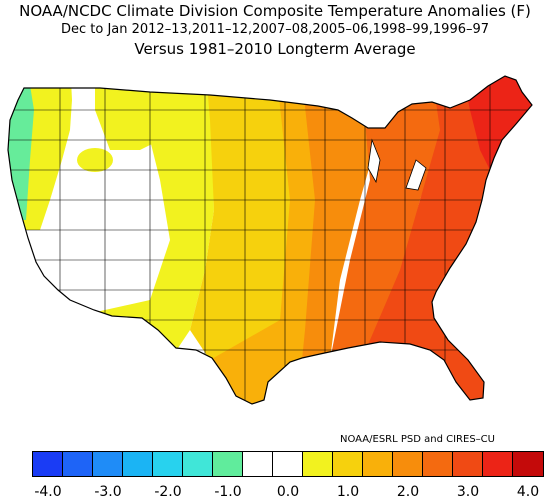  Describe the element at coordinates (95, 160) in the screenshot. I see `region-idaho-pocket` at that location.